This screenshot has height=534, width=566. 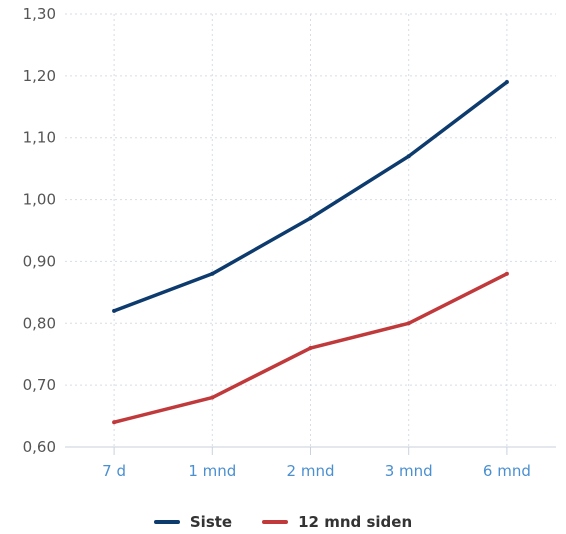 What do you see at coordinates (507, 471) in the screenshot?
I see `x-tick-label: 6 mnd` at bounding box center [507, 471].